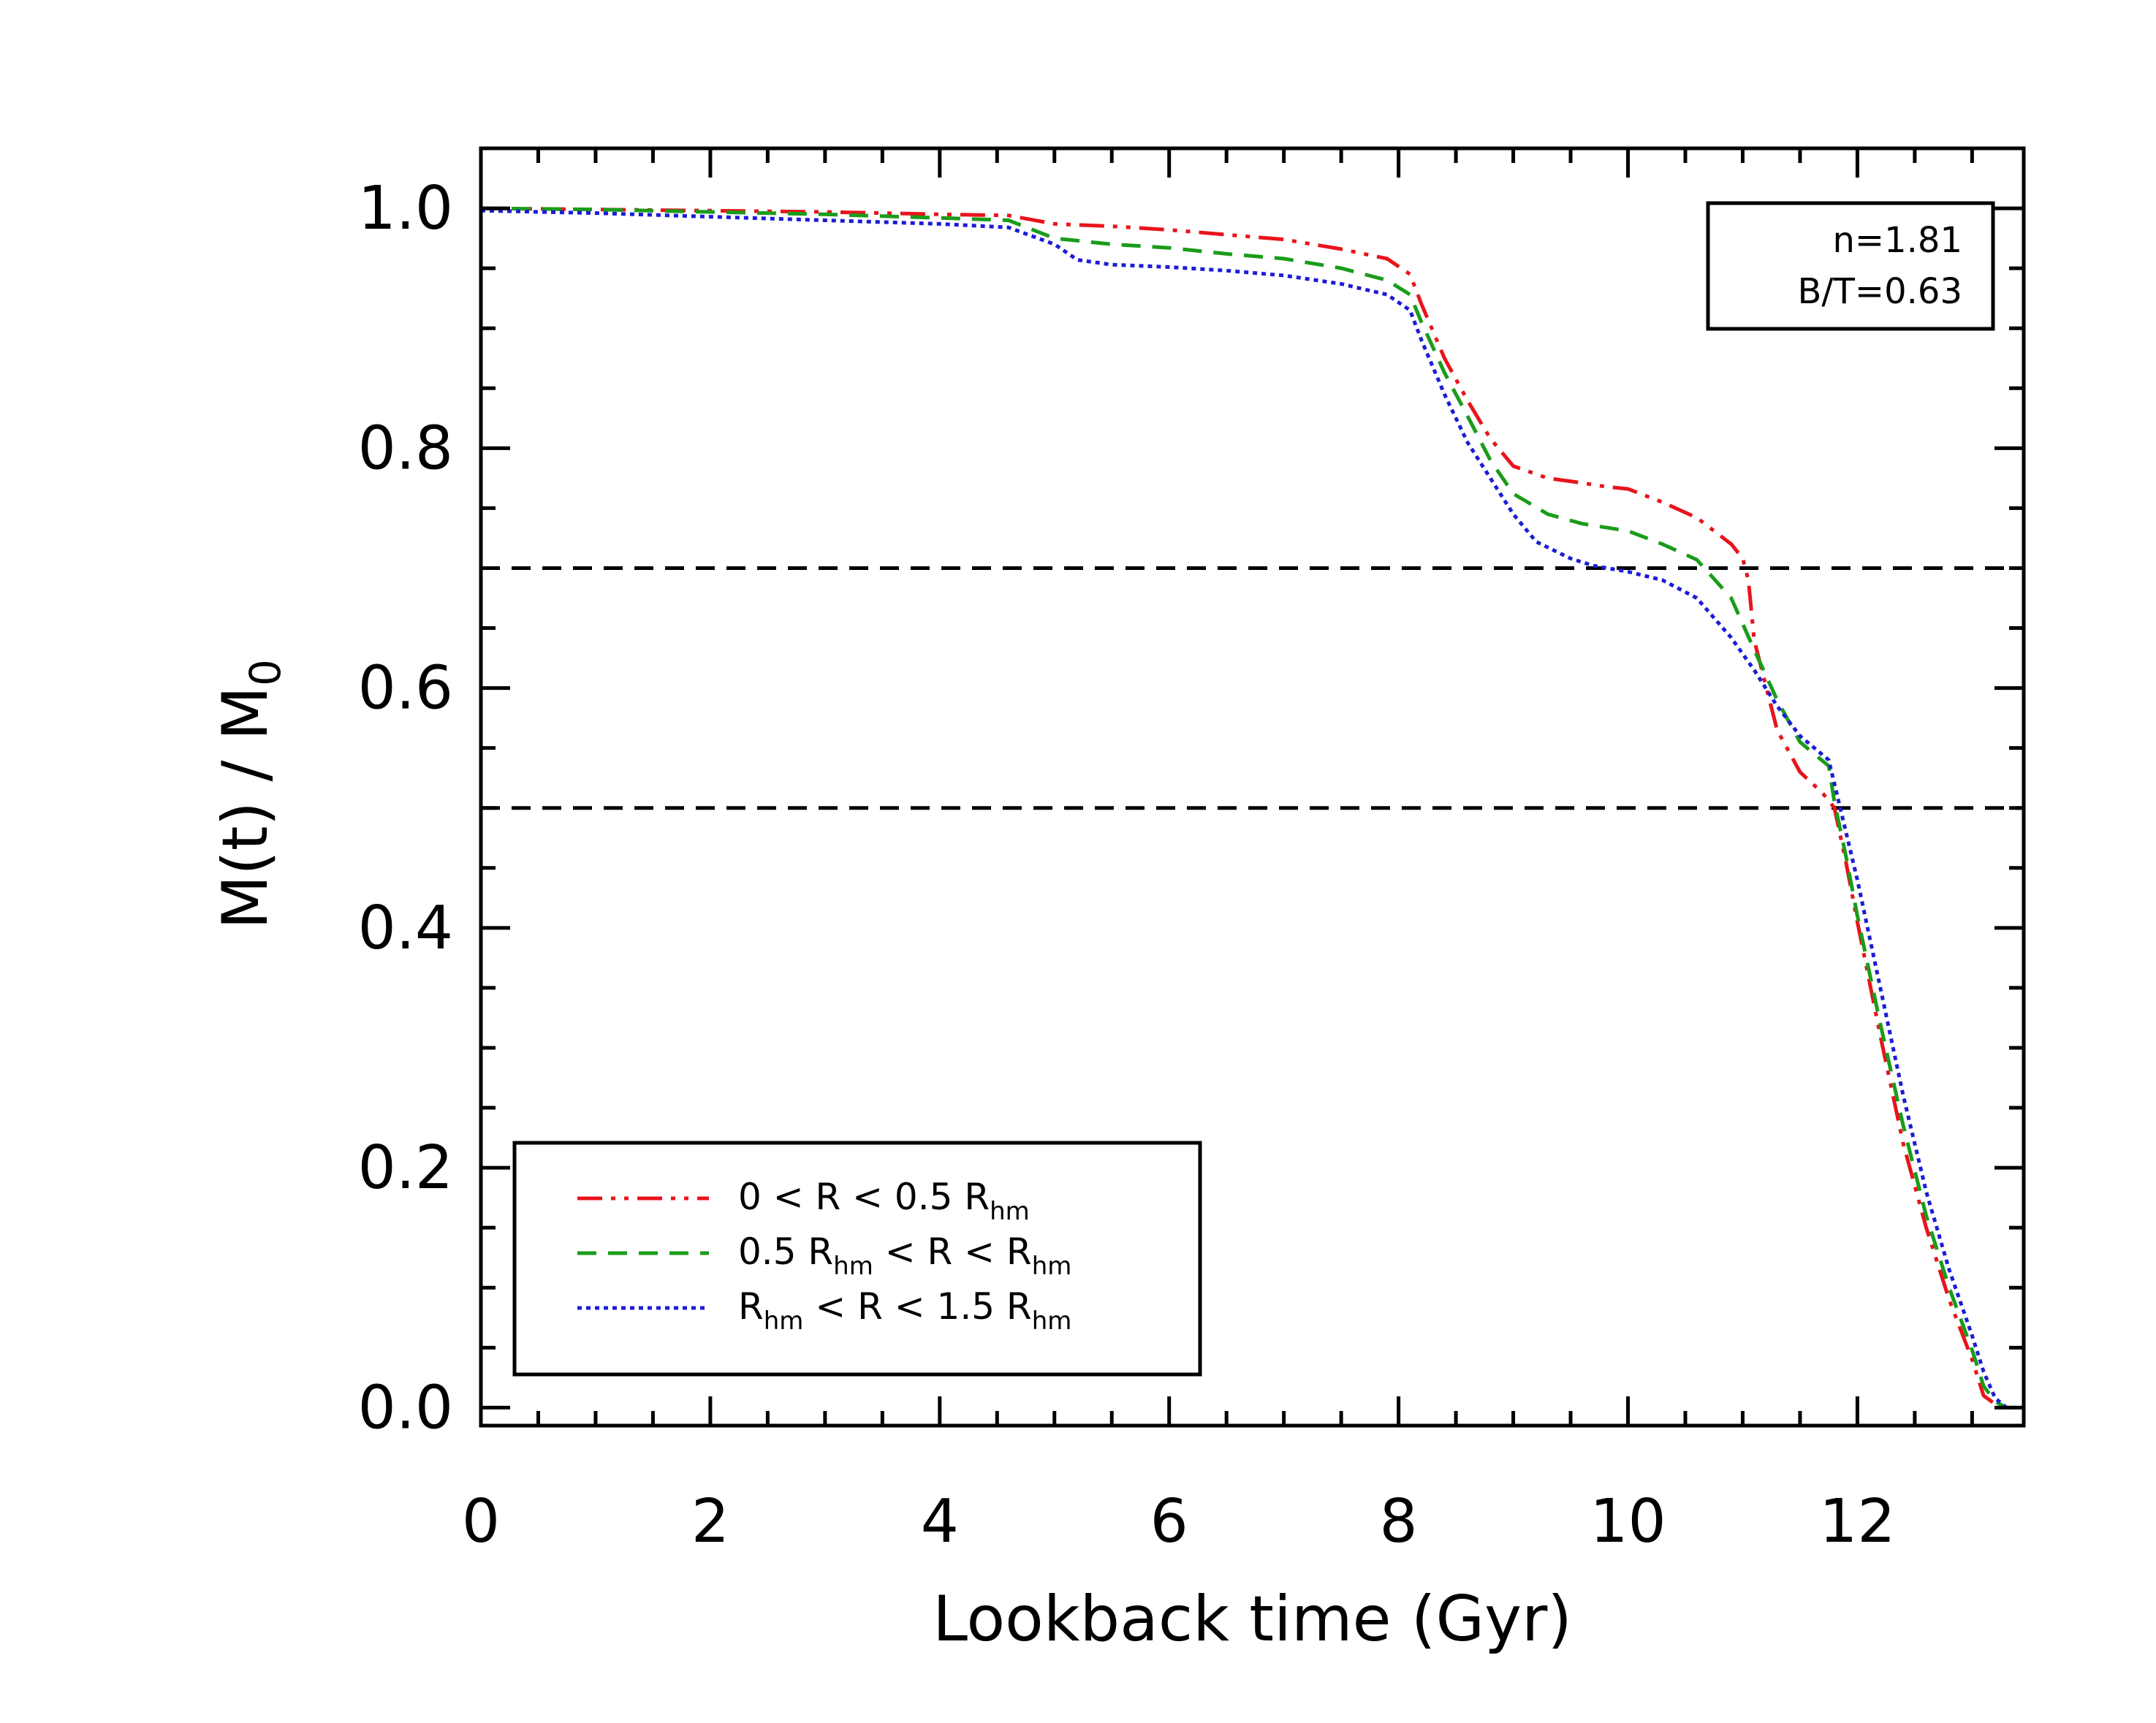 Image resolution: width=2156 pixels, height=1723 pixels. I want to click on y-axis-title: M(t) / M0, so click(250, 794).